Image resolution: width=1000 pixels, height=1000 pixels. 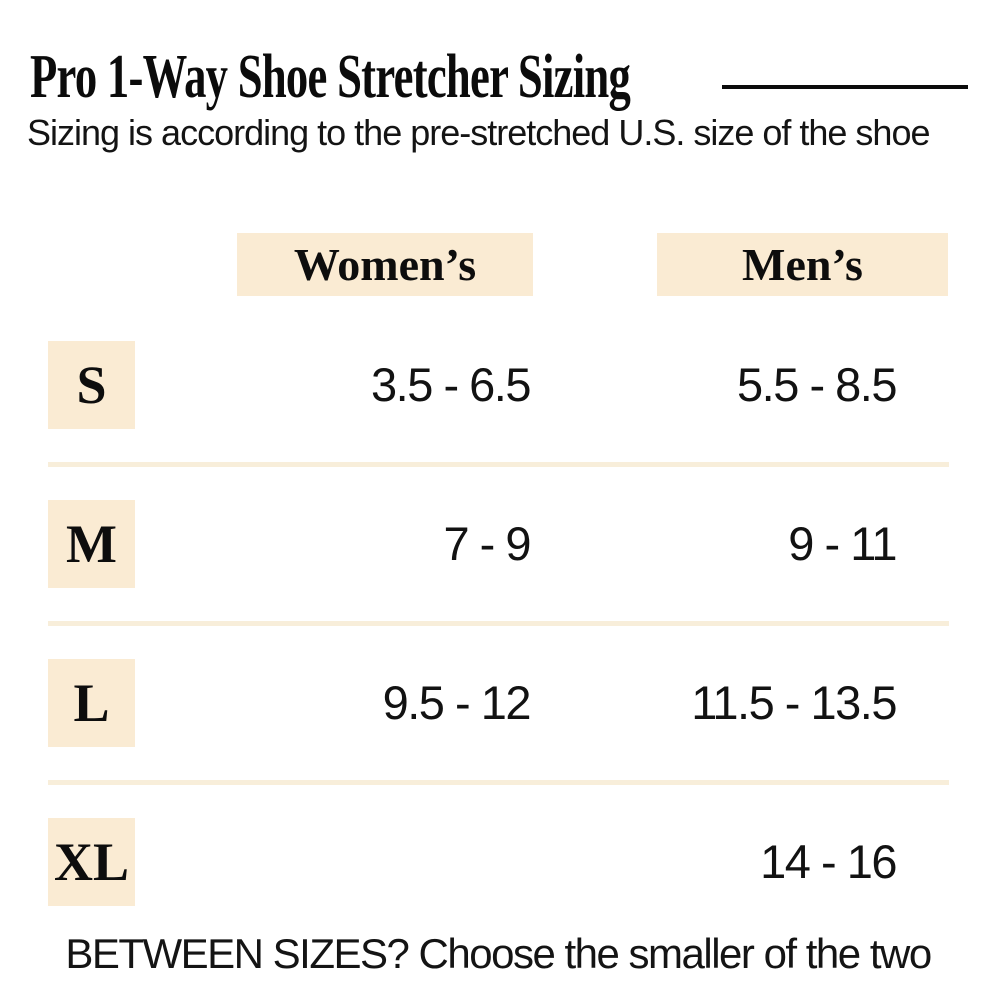 What do you see at coordinates (91, 862) in the screenshot?
I see `size-label-xl: XL` at bounding box center [91, 862].